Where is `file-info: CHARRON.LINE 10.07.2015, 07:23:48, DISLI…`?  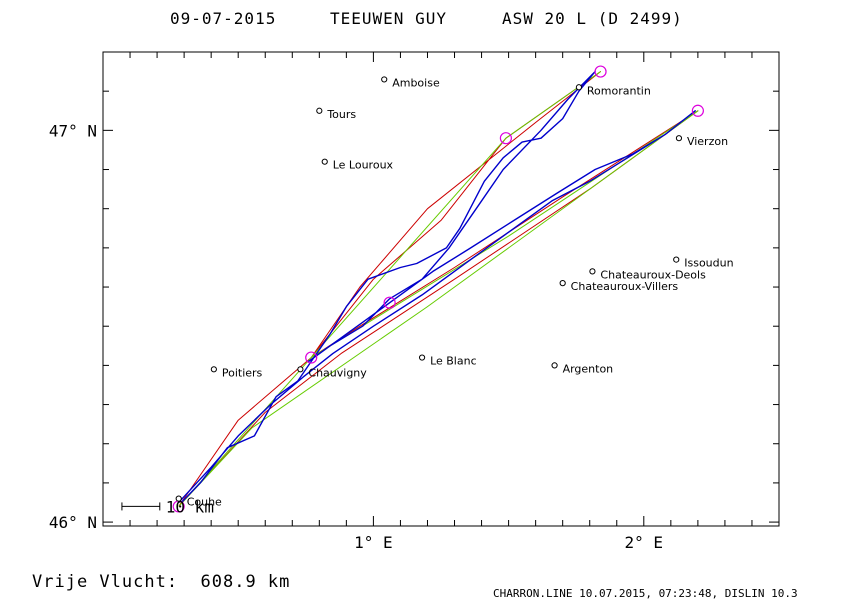
file-info: CHARRON.LINE 10.07.2015, 07:23:48, DISLI… is located at coordinates (645, 593).